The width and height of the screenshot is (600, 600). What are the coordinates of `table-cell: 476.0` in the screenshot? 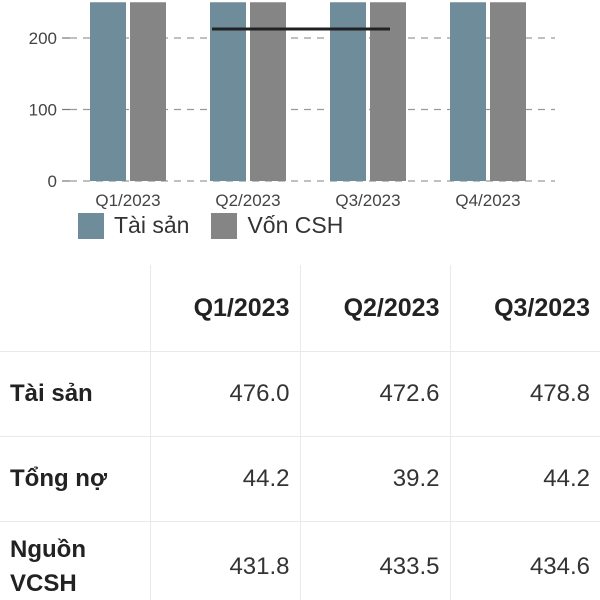 It's located at (225, 394).